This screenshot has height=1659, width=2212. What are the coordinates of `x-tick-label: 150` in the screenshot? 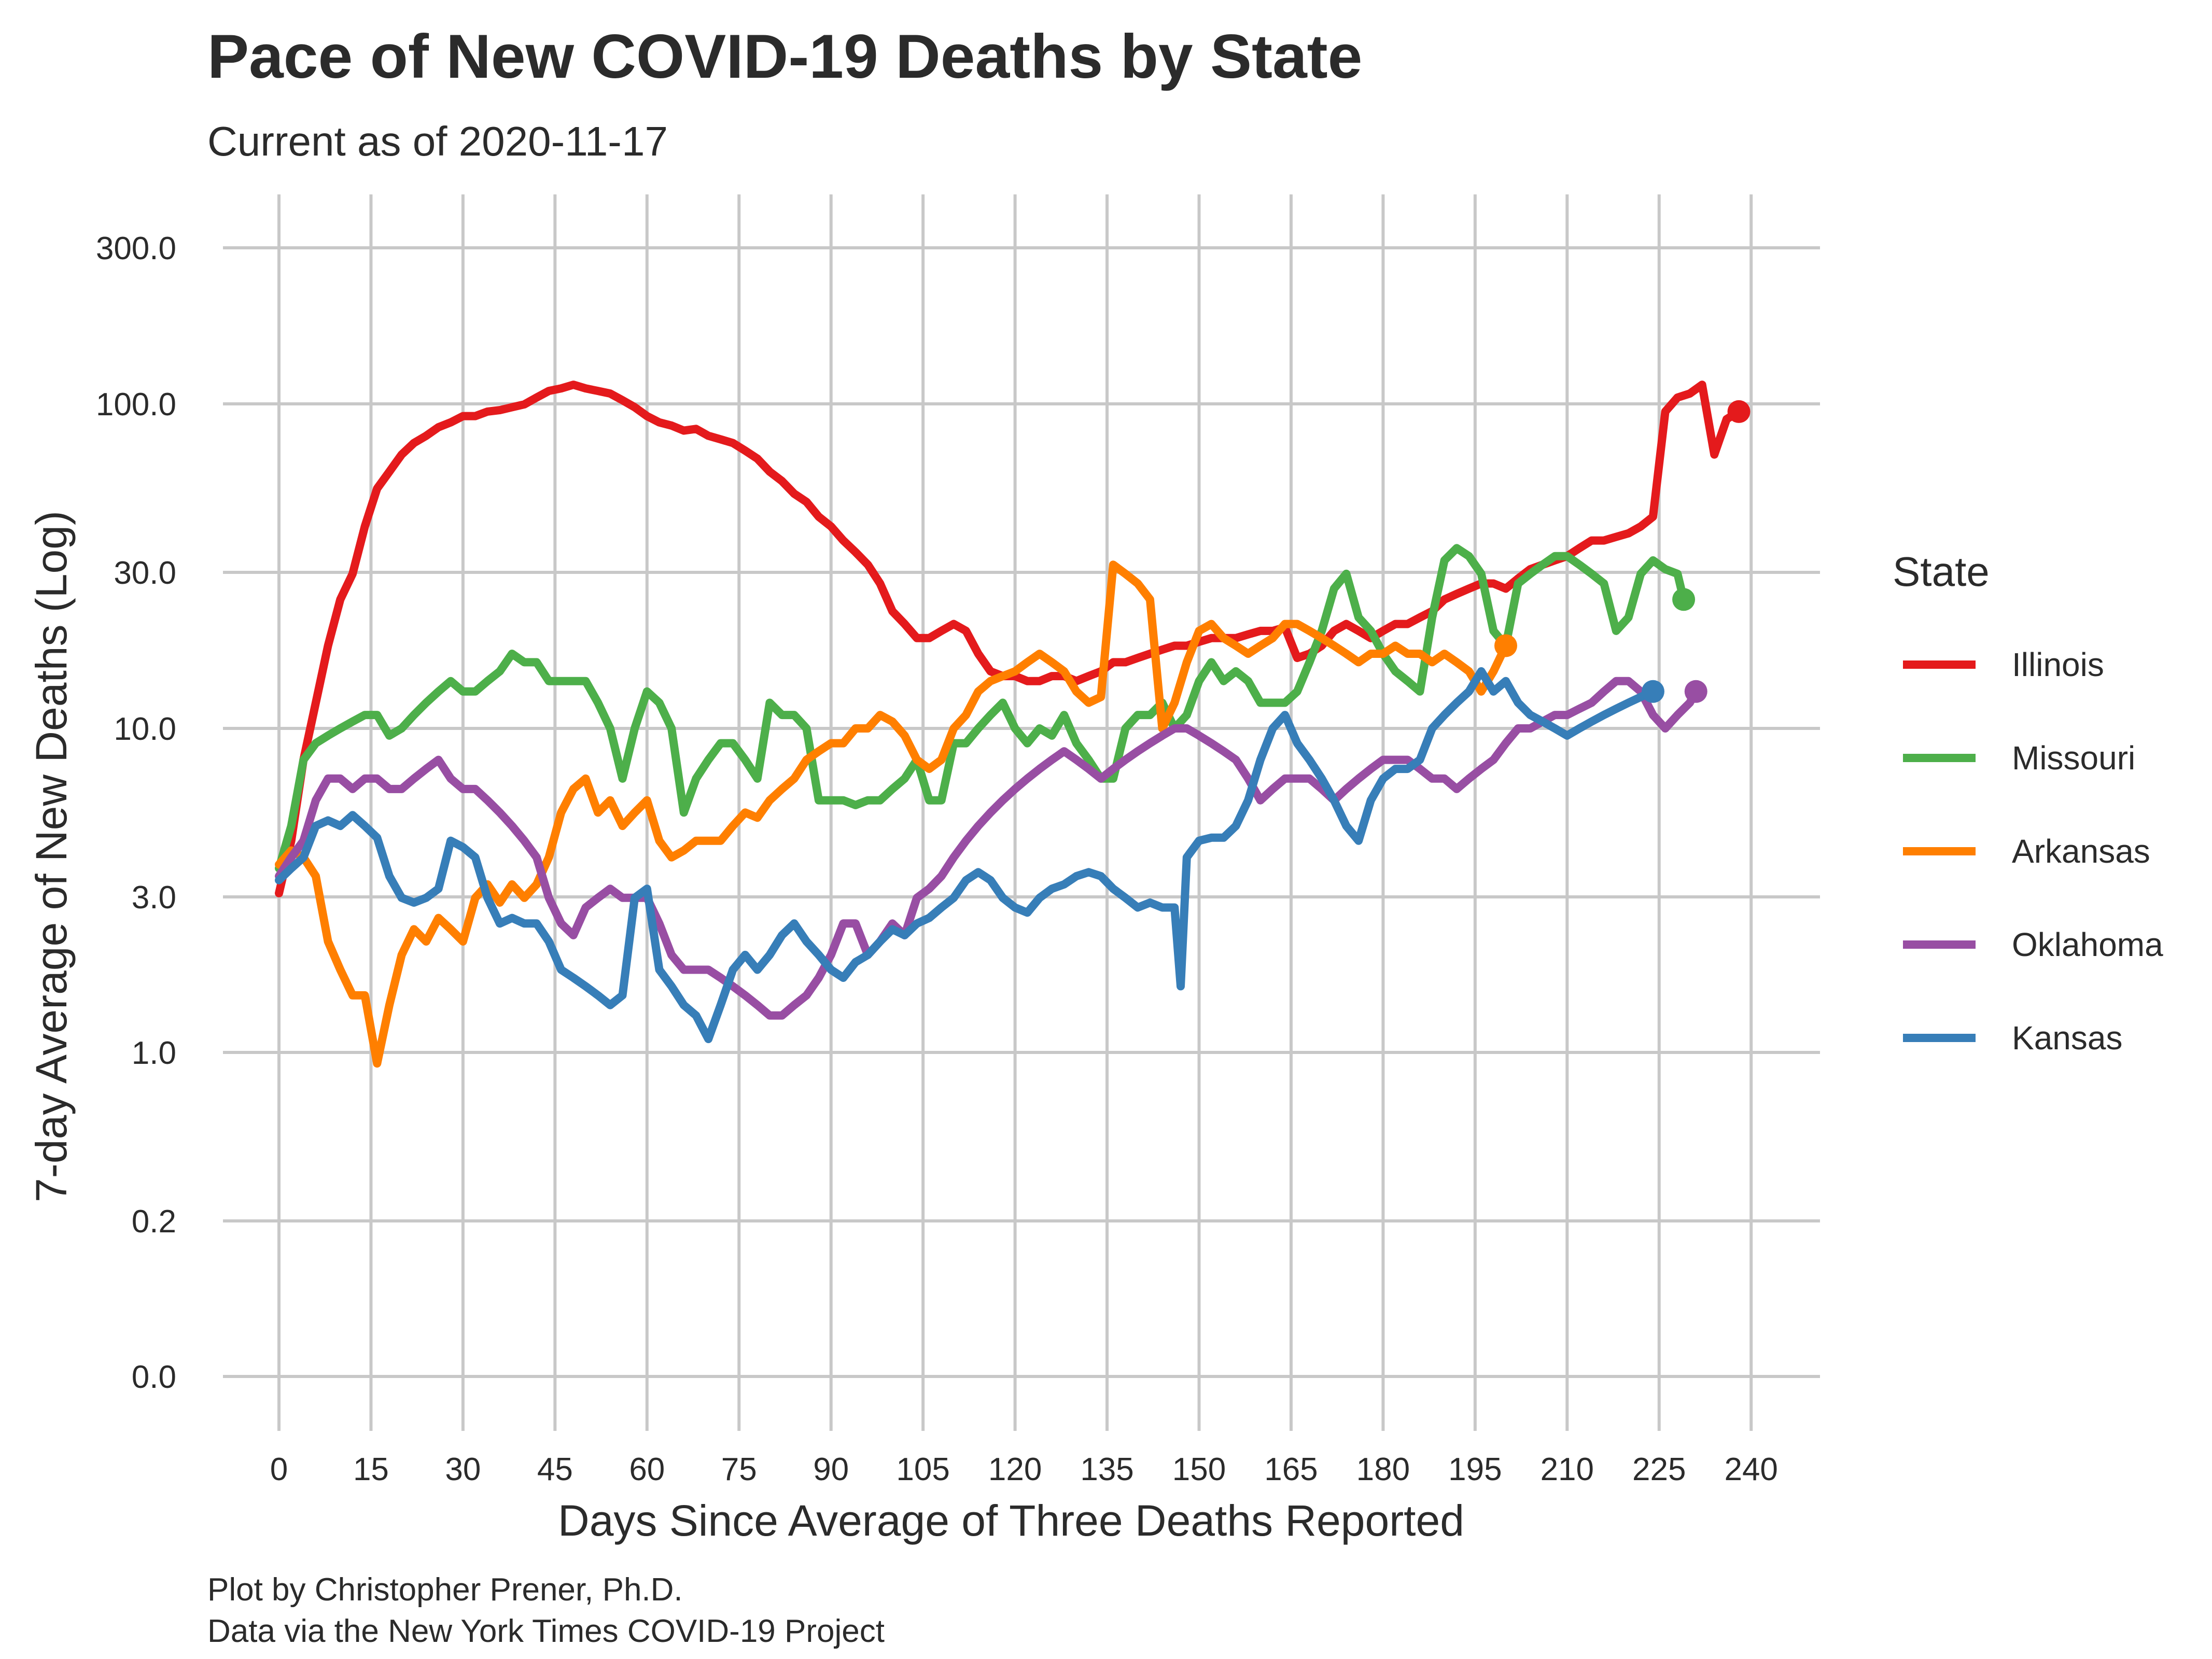 It's located at (1199, 1469).